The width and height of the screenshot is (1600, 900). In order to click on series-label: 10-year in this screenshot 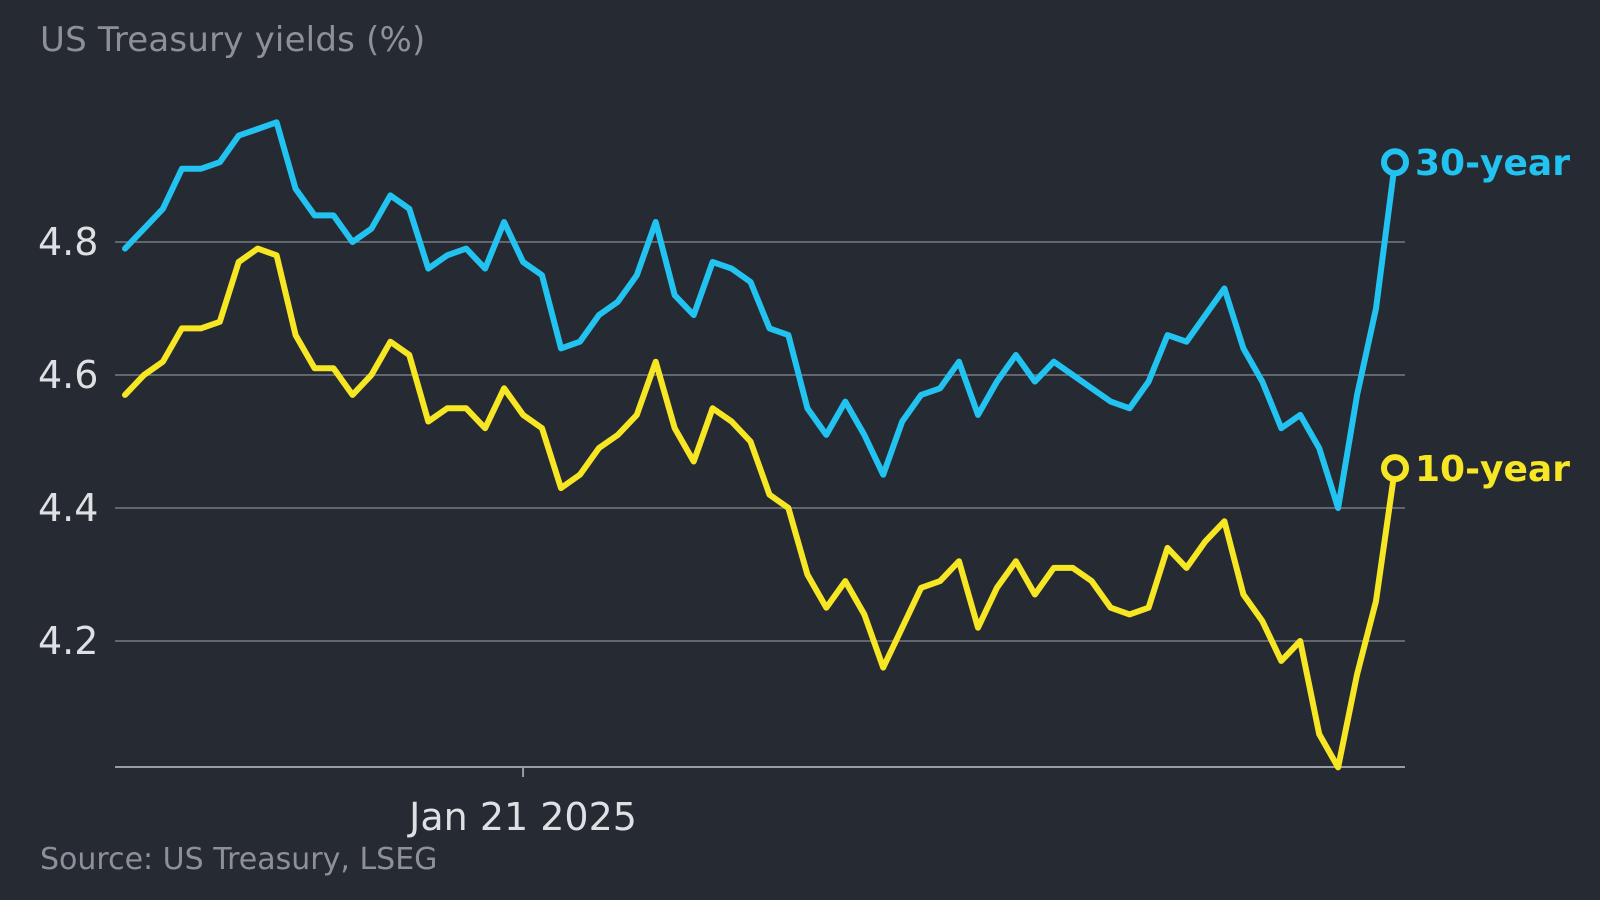, I will do `click(1492, 469)`.